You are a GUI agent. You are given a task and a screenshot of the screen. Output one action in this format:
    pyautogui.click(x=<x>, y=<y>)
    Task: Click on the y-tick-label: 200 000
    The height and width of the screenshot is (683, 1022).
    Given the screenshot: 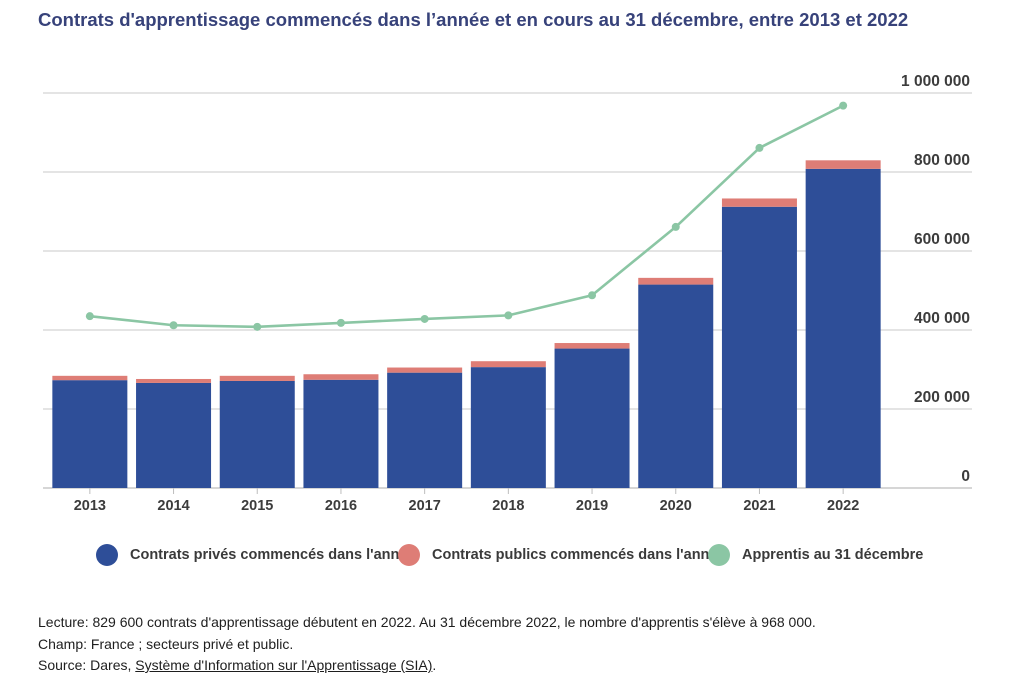 What is the action you would take?
    pyautogui.click(x=942, y=397)
    